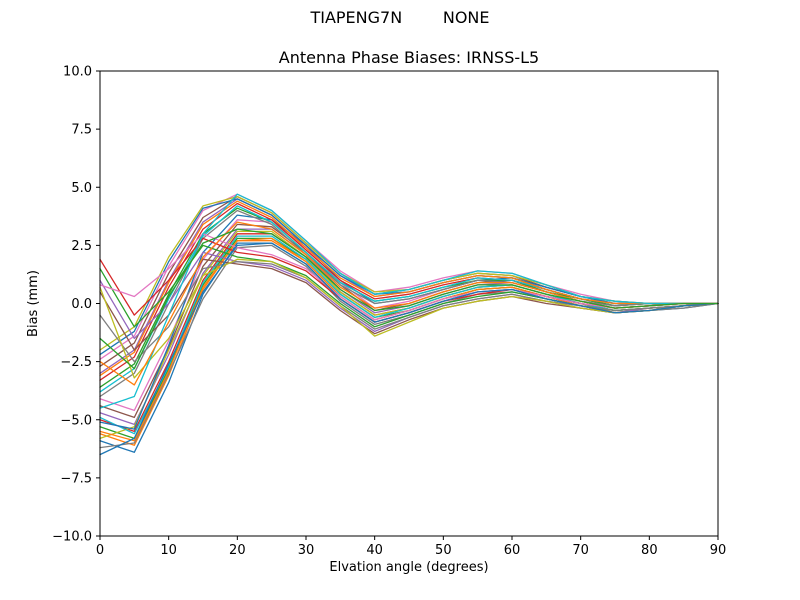 The height and width of the screenshot is (600, 800). What do you see at coordinates (409, 57) in the screenshot?
I see `chart-title: Antenna Phase Biases: IRNSS-L5` at bounding box center [409, 57].